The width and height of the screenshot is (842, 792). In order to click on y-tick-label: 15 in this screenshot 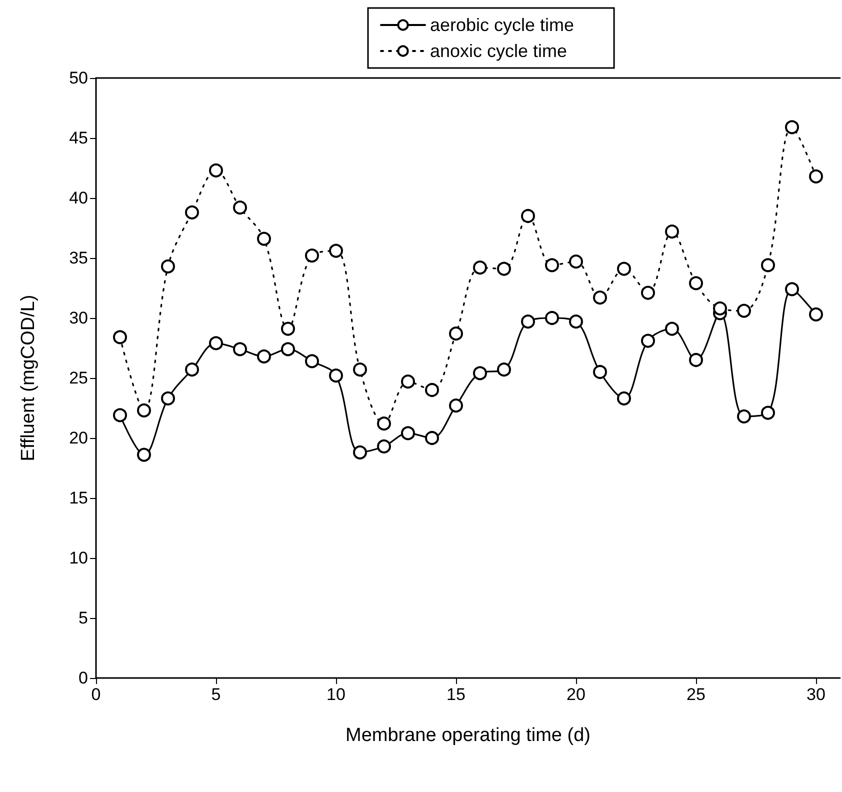, I will do `click(78, 498)`.